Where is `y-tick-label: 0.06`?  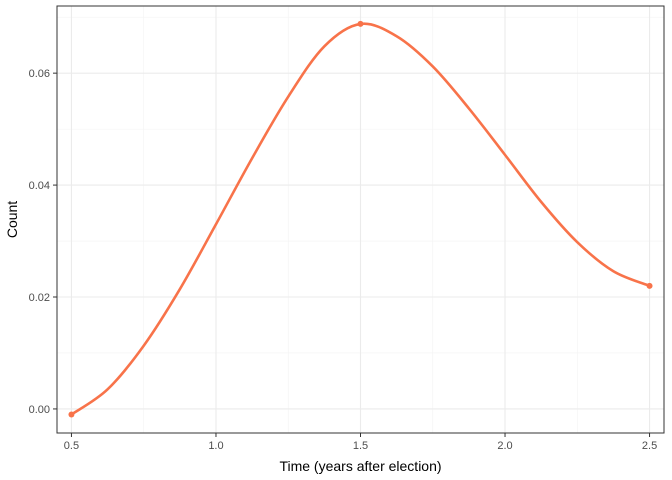 y-tick-label: 0.06 is located at coordinates (39, 74).